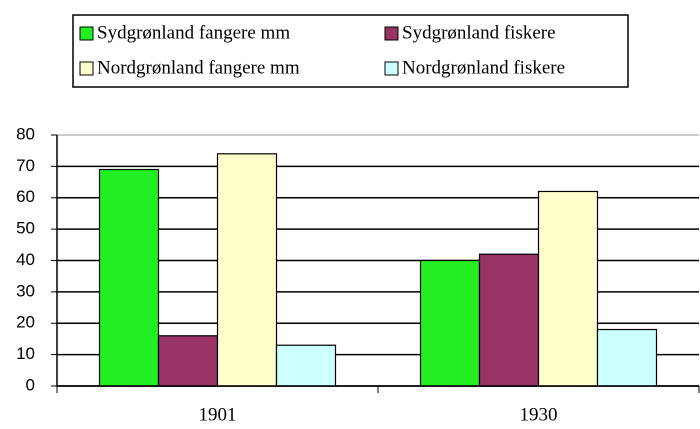 This screenshot has width=700, height=429. Describe the element at coordinates (350, 51) in the screenshot. I see `legend-box` at that location.